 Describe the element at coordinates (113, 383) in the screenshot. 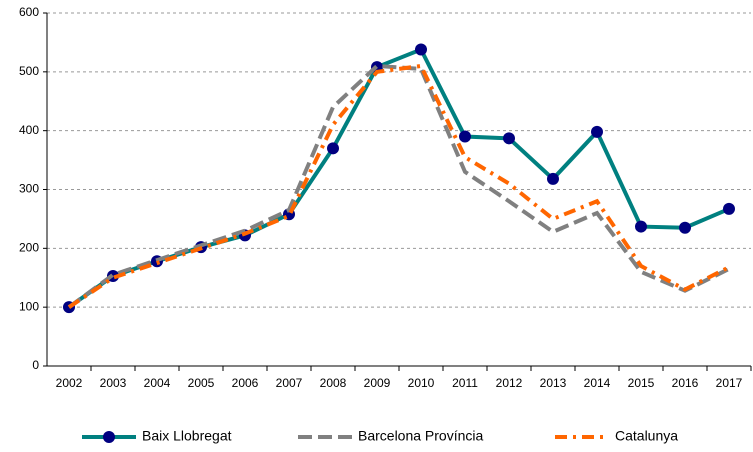

I see `x-tick-label: 2003` at that location.